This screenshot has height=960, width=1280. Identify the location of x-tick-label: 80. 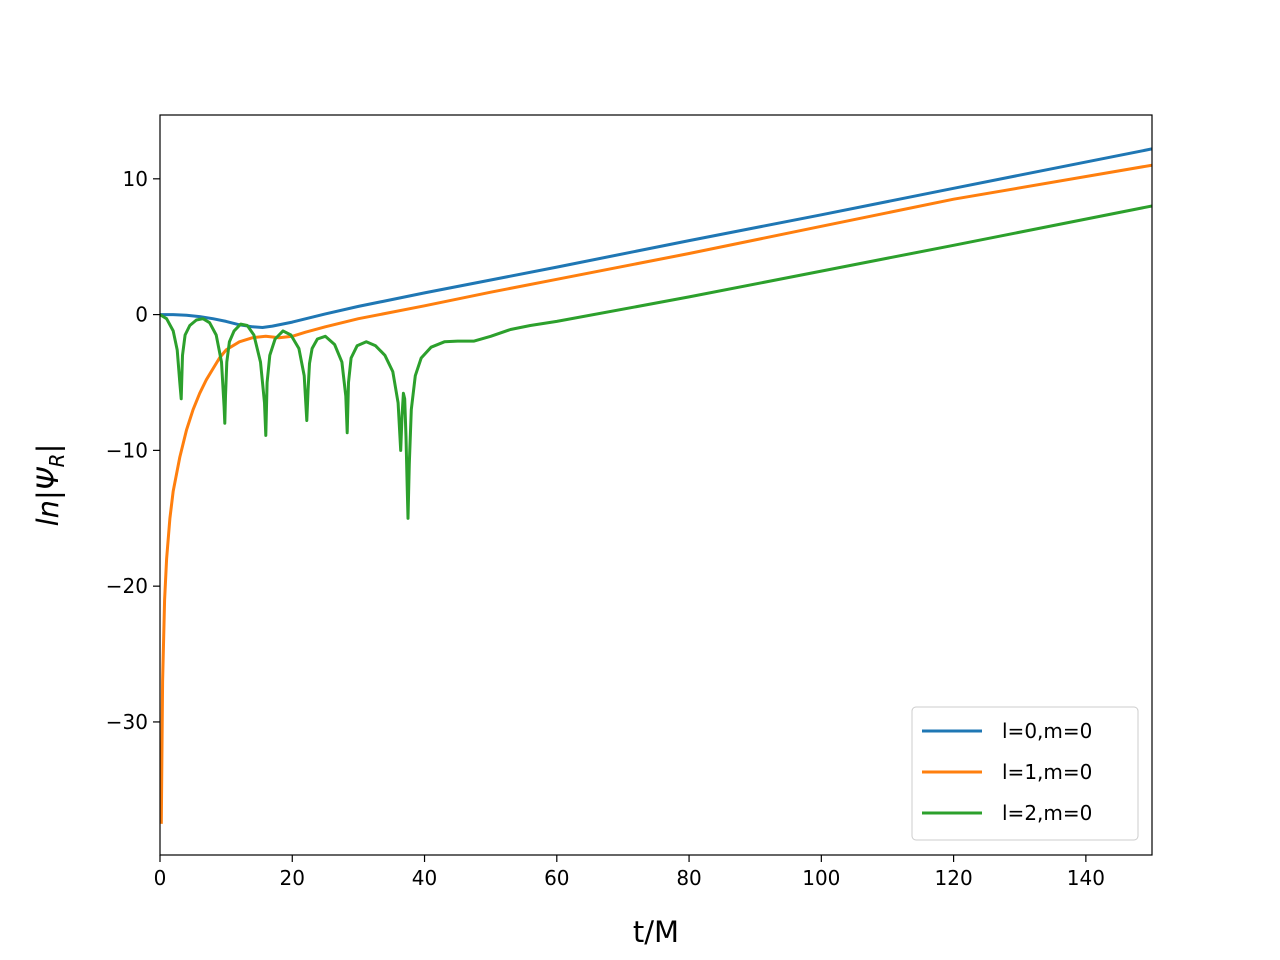
(688, 878).